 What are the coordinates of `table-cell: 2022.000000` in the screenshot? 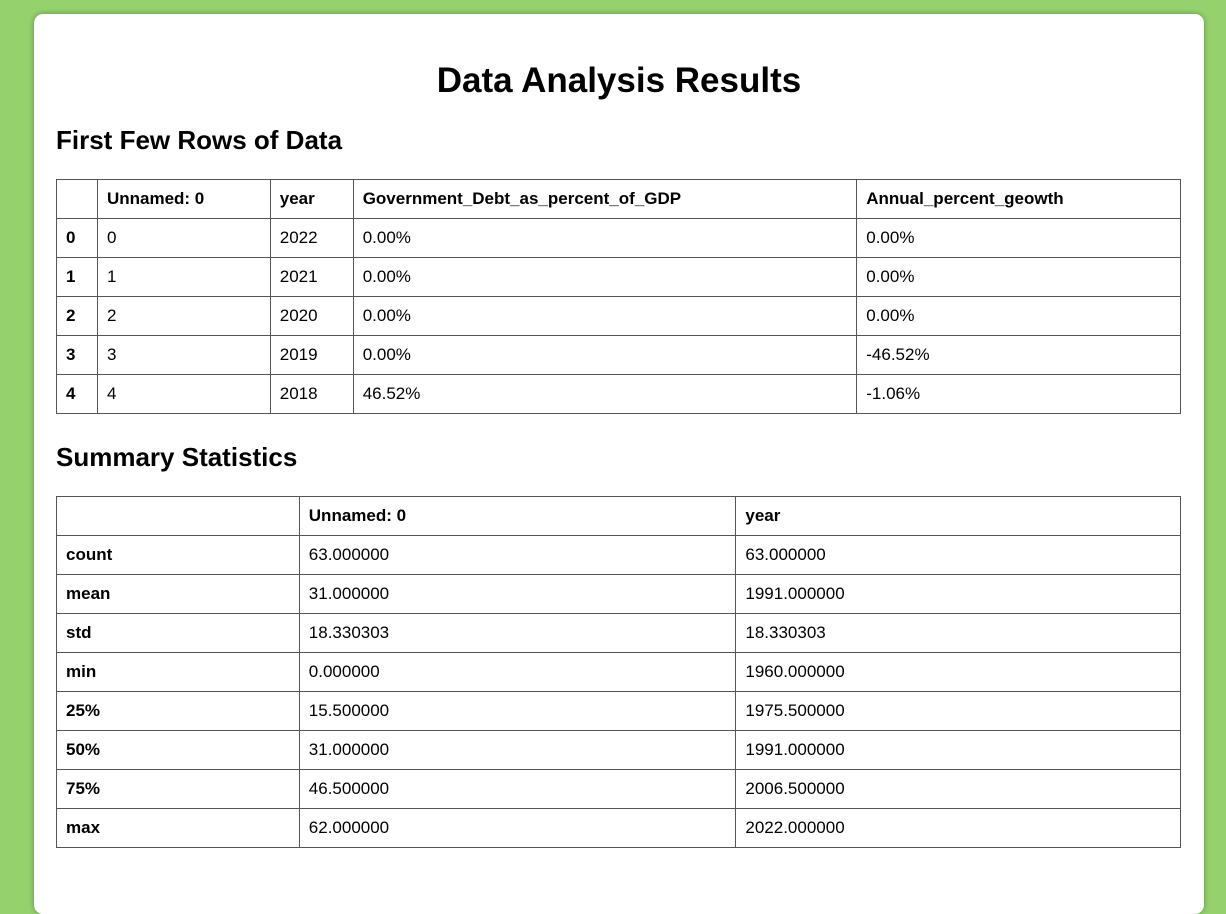 It's located at (958, 828).